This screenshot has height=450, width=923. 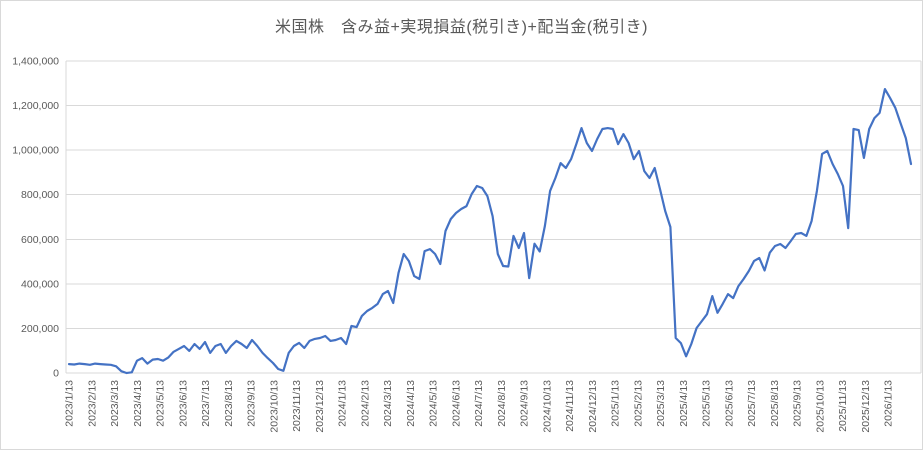 I want to click on svg-text: 2023/11/13, so click(x=297, y=406).